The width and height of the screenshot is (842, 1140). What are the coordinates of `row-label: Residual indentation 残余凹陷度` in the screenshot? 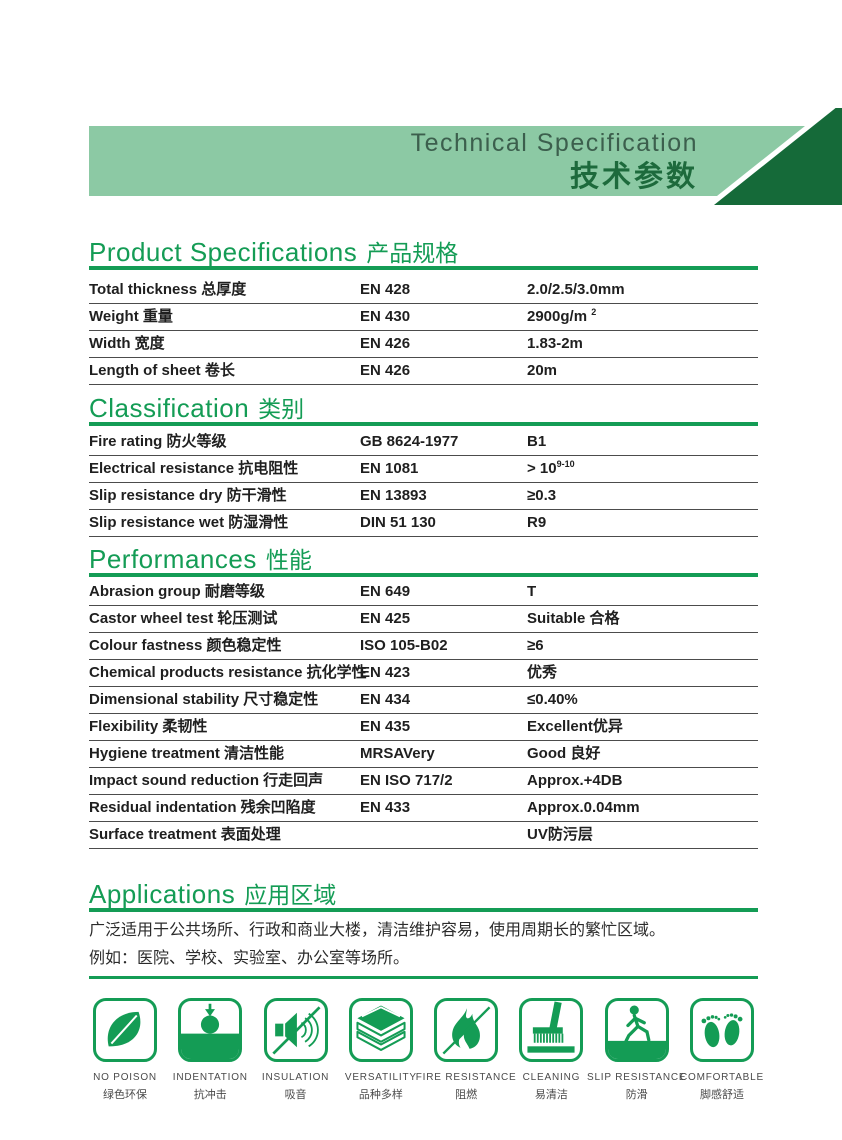 It's located at (202, 807).